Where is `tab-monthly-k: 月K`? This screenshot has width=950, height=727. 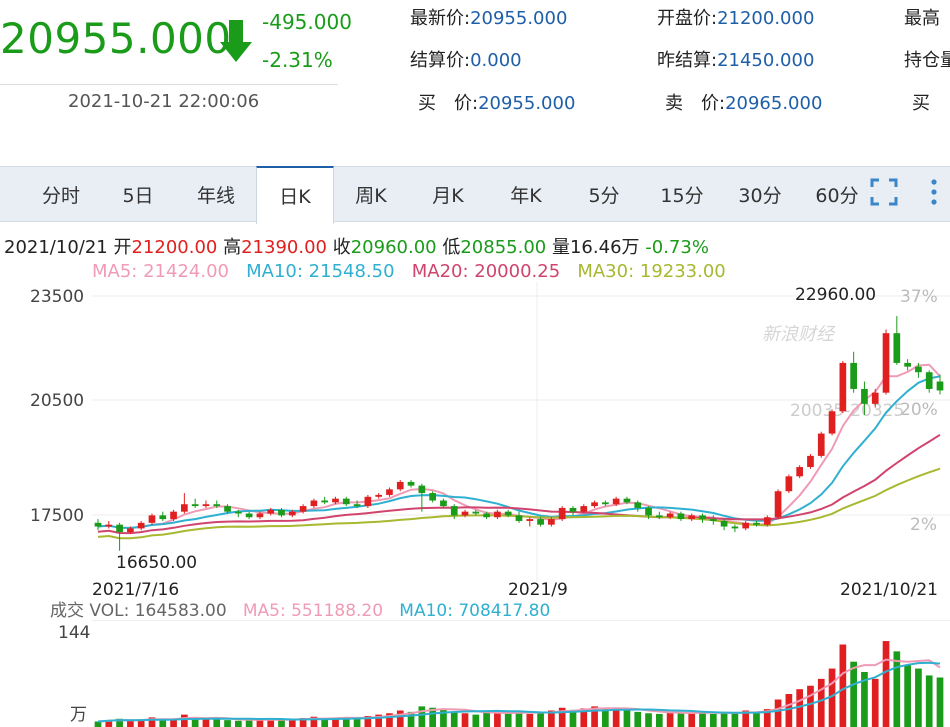 tab-monthly-k: 月K is located at coordinates (448, 196).